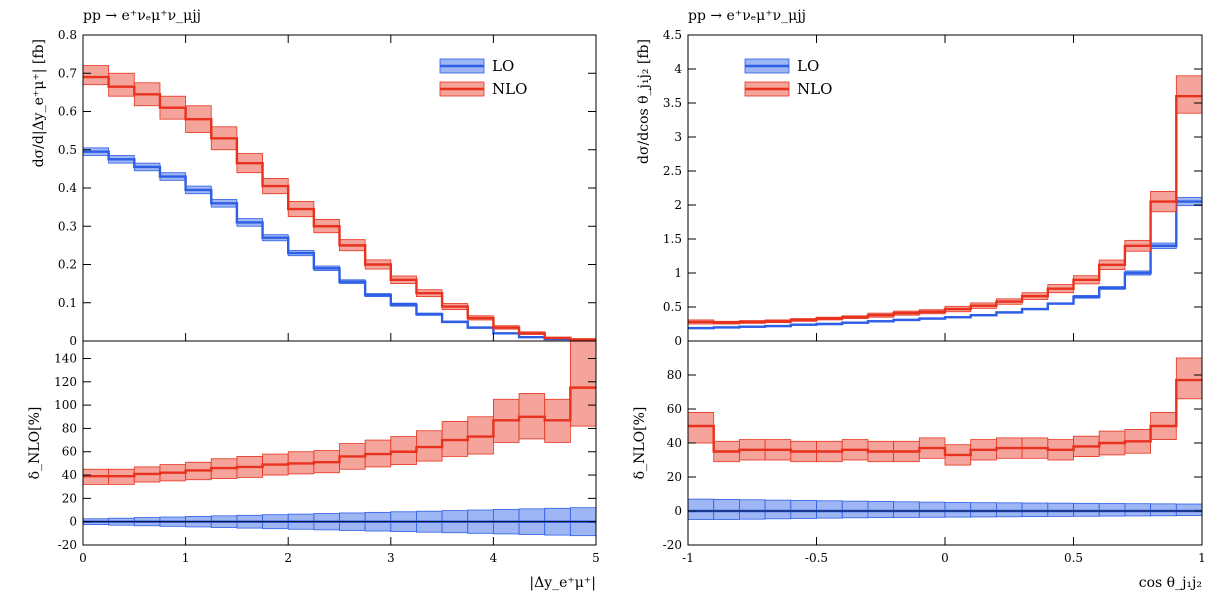 This screenshot has width=1205, height=594. Describe the element at coordinates (672, 307) in the screenshot. I see `main-ytick-label-1: 0.5` at that location.